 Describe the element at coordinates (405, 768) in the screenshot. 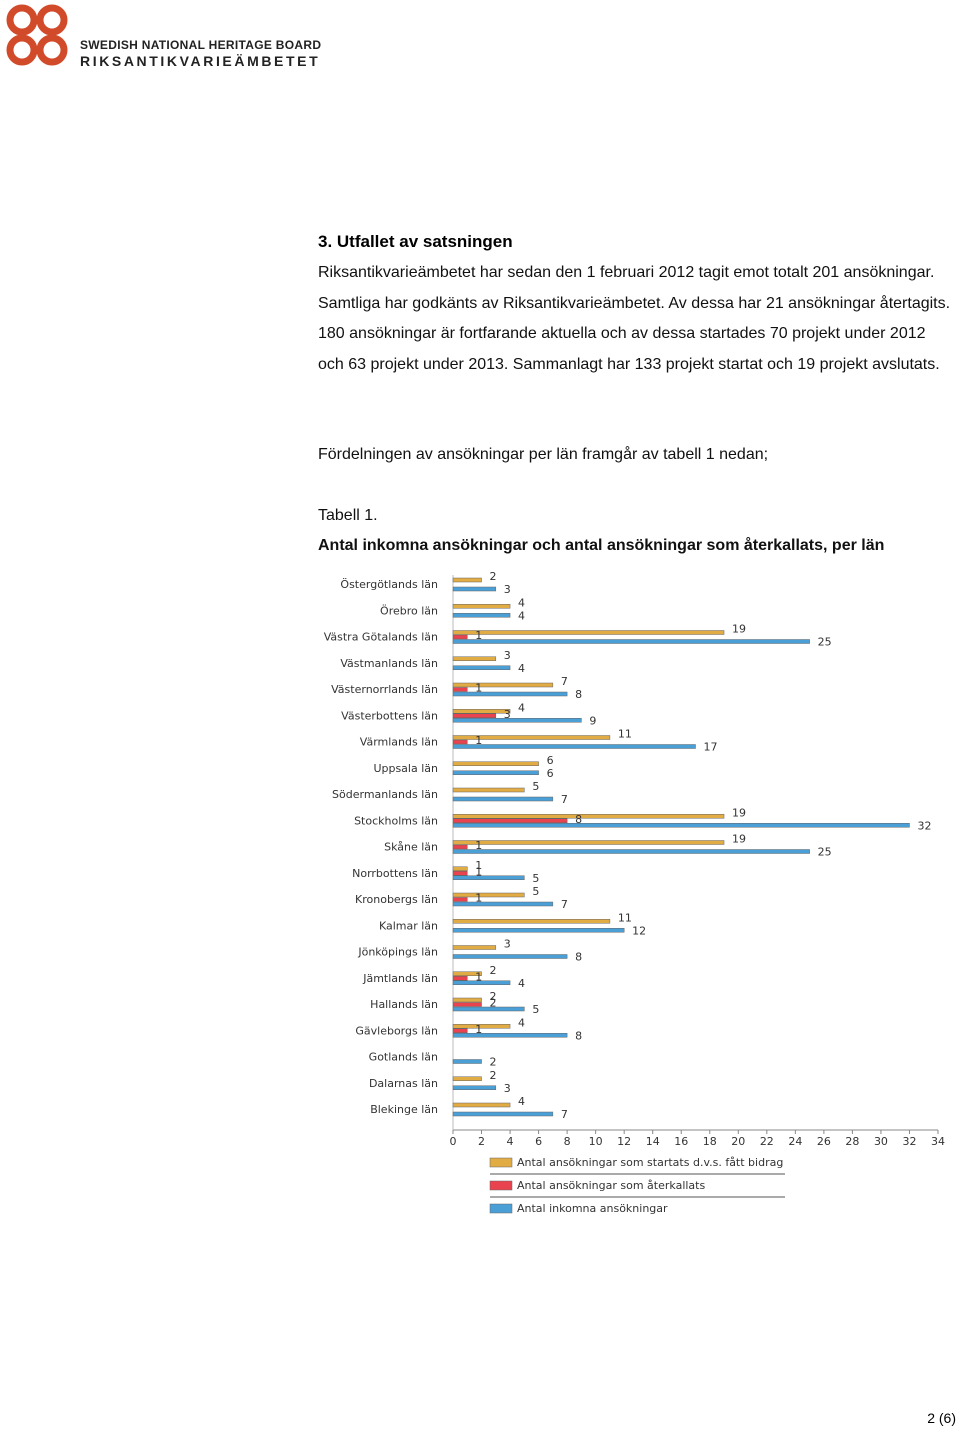

I see `category-label: Uppsala län` at that location.